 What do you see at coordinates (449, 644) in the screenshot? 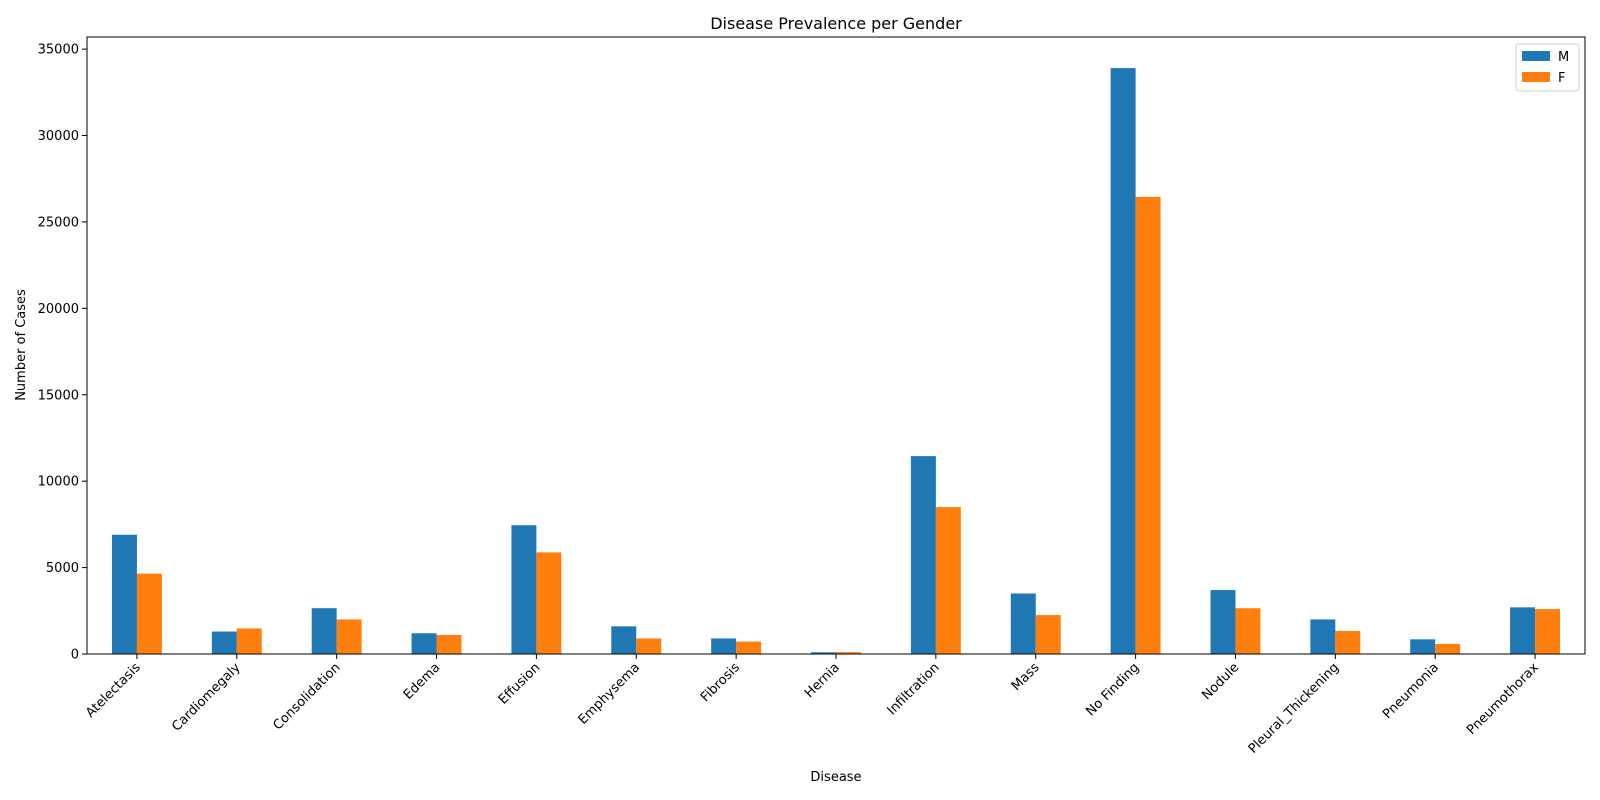
I see `bar-f-edema` at bounding box center [449, 644].